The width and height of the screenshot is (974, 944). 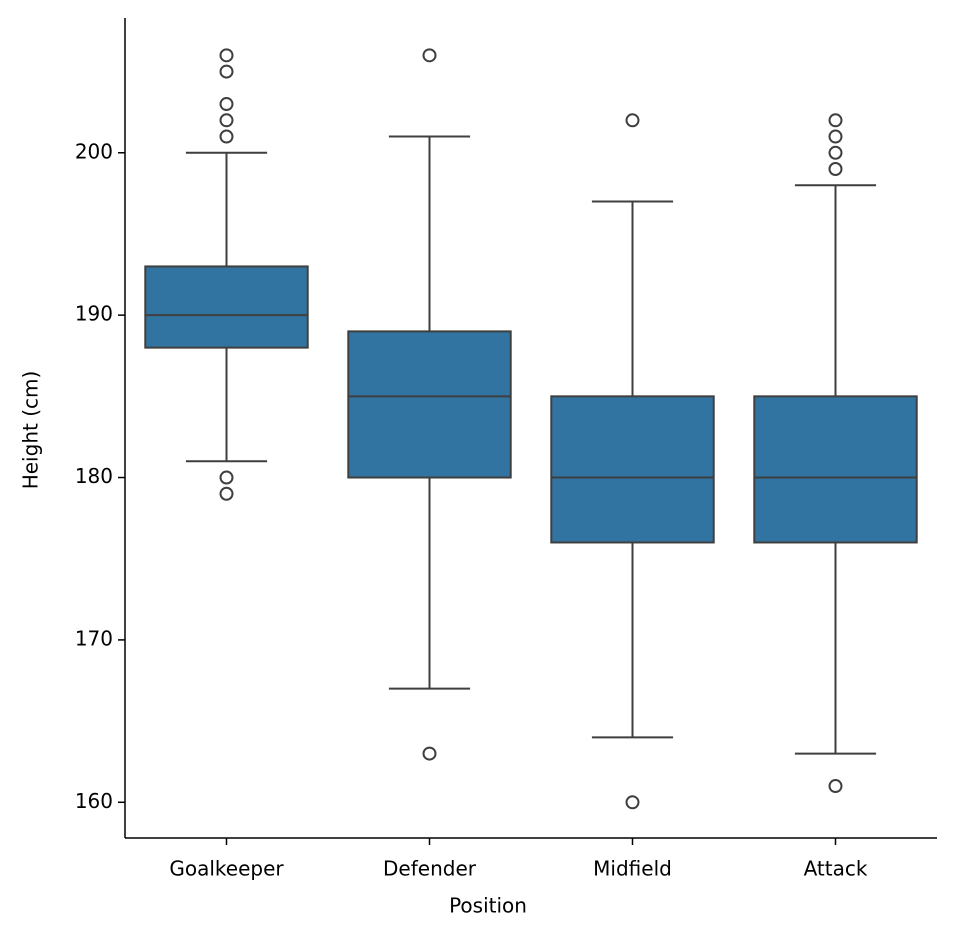 What do you see at coordinates (94, 801) in the screenshot?
I see `y-tick-label: 160` at bounding box center [94, 801].